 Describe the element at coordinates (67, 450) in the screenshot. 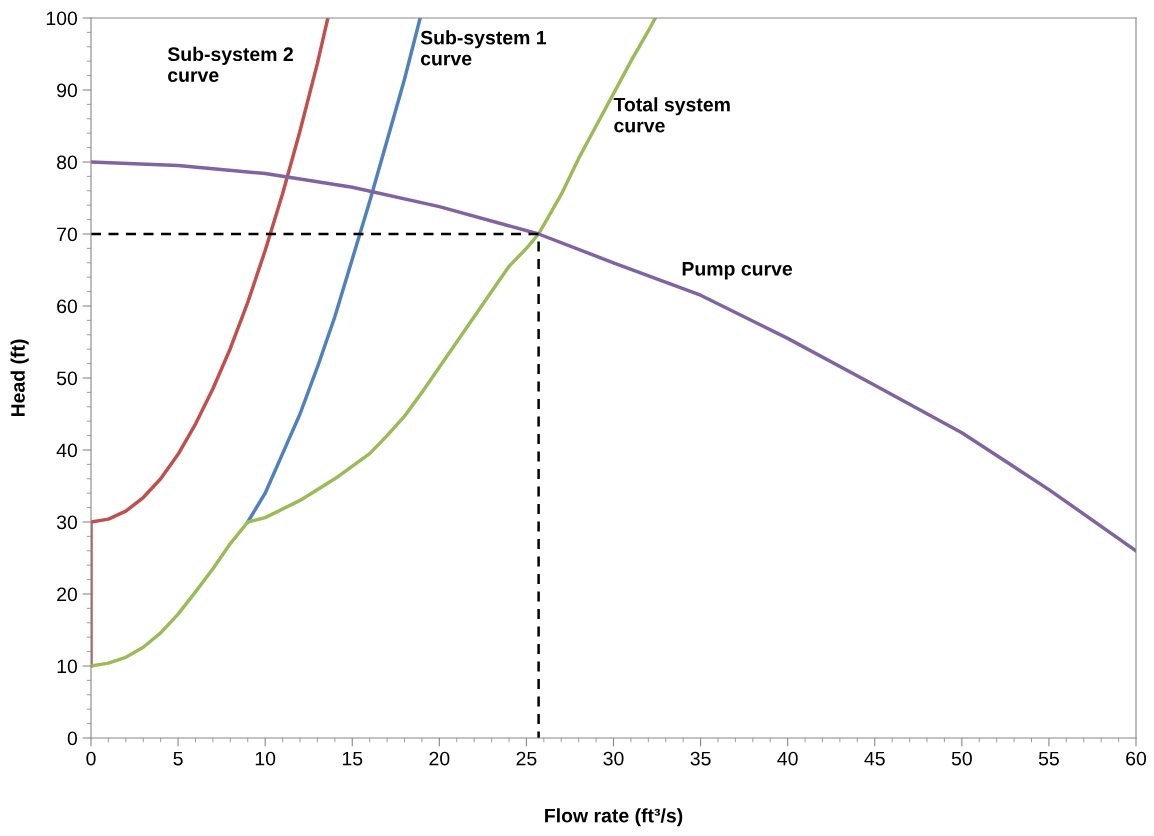

I see `y-tick-label: 40` at that location.